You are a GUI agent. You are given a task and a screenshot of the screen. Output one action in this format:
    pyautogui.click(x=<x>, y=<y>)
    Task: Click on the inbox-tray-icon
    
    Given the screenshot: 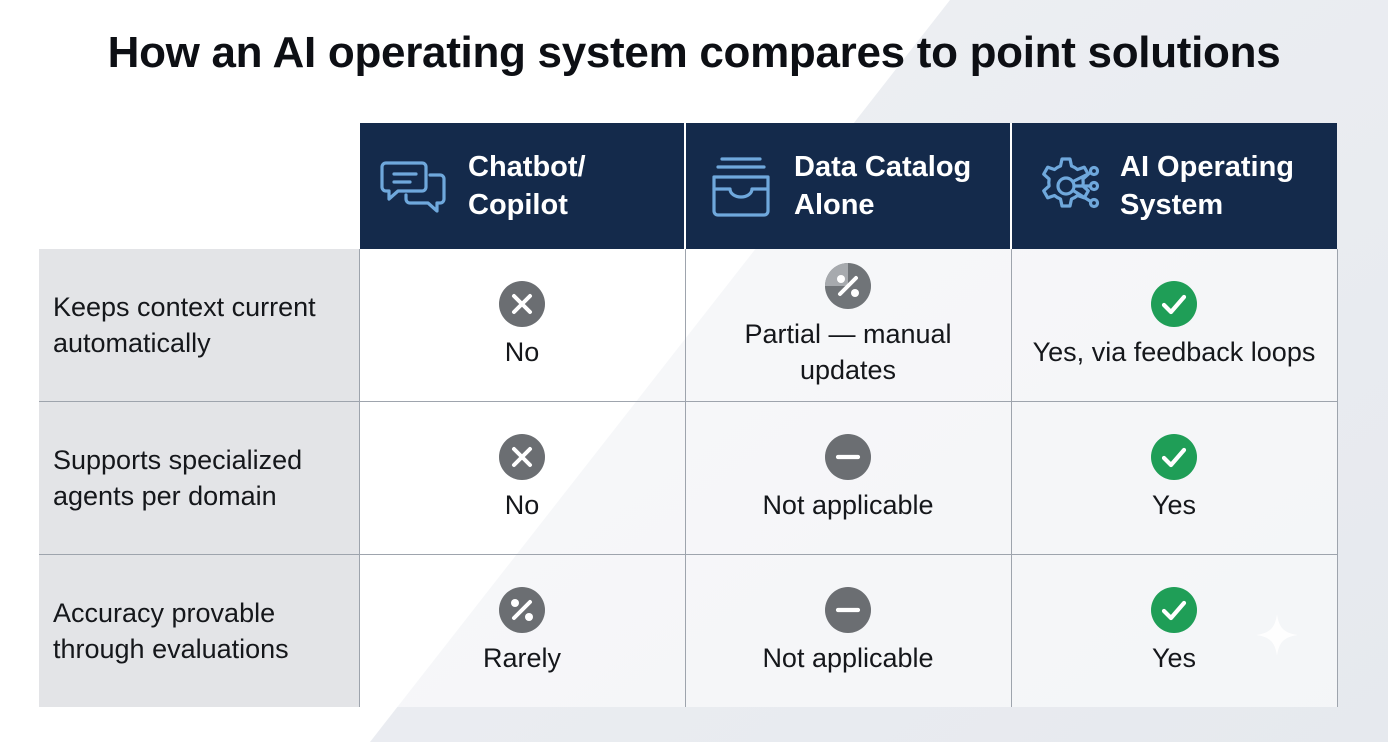 What is the action you would take?
    pyautogui.click(x=741, y=187)
    